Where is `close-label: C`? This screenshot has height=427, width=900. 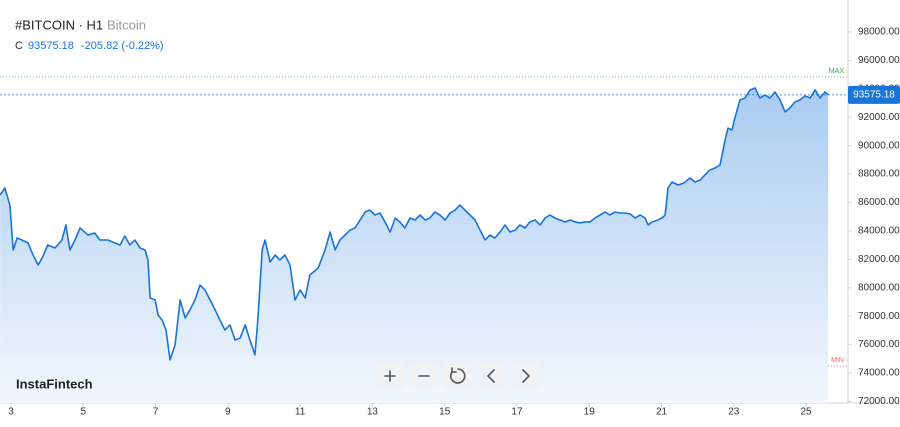 close-label: C is located at coordinates (19, 46).